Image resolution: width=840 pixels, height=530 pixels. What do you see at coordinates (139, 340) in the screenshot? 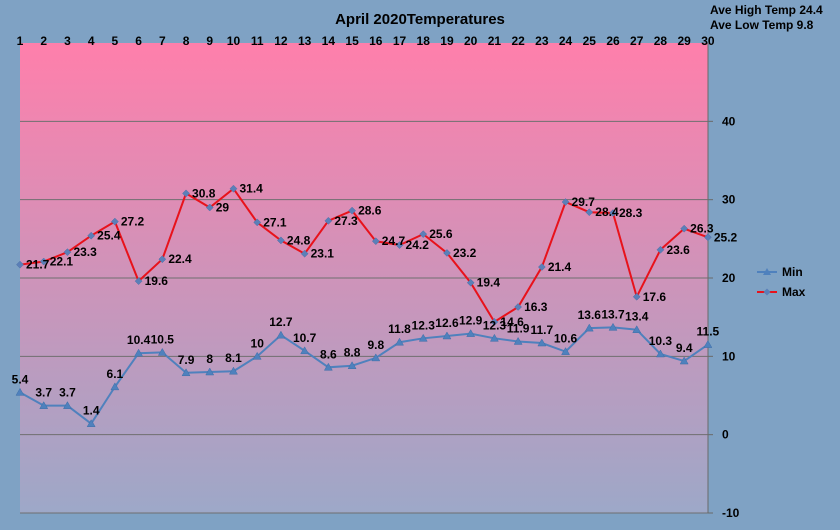
I see `data-label-min: 10.4` at bounding box center [139, 340].